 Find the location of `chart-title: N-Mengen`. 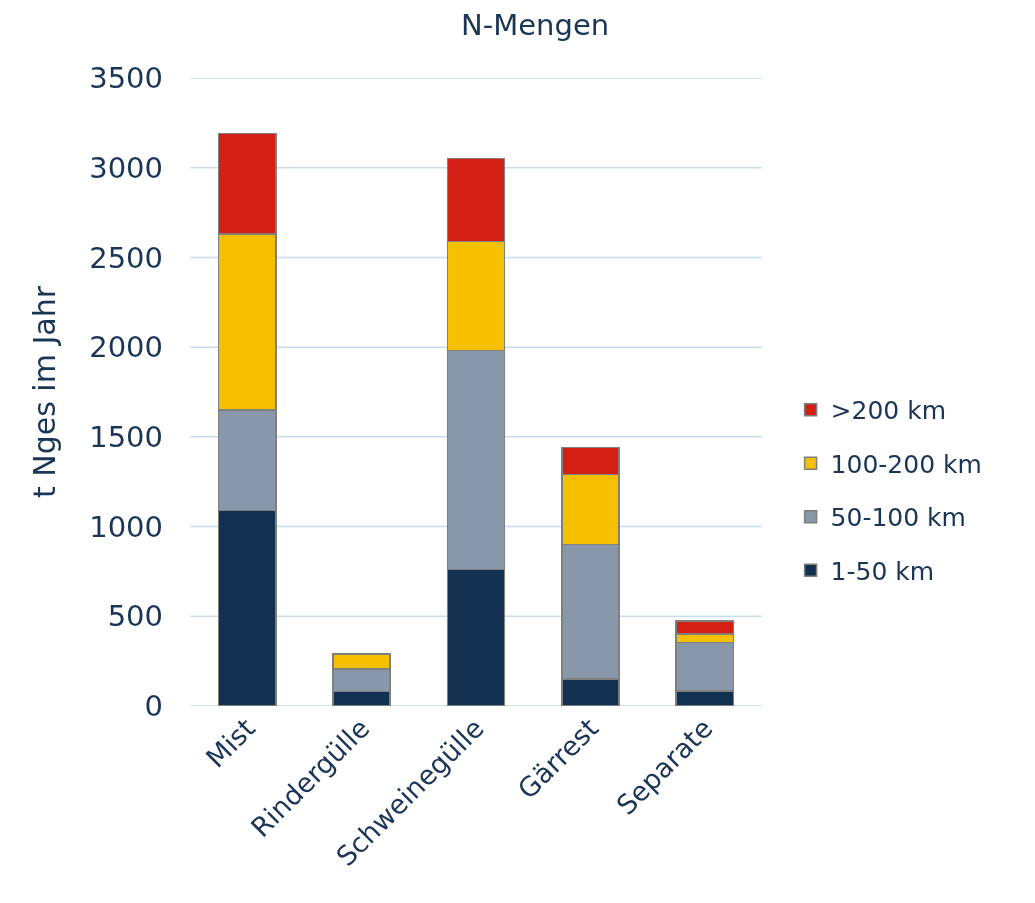

chart-title: N-Mengen is located at coordinates (535, 25).